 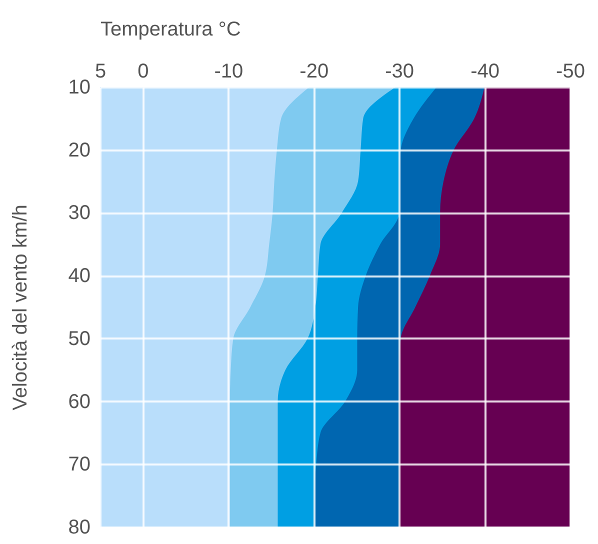 What do you see at coordinates (79, 213) in the screenshot?
I see `y-tick-label: 30` at bounding box center [79, 213].